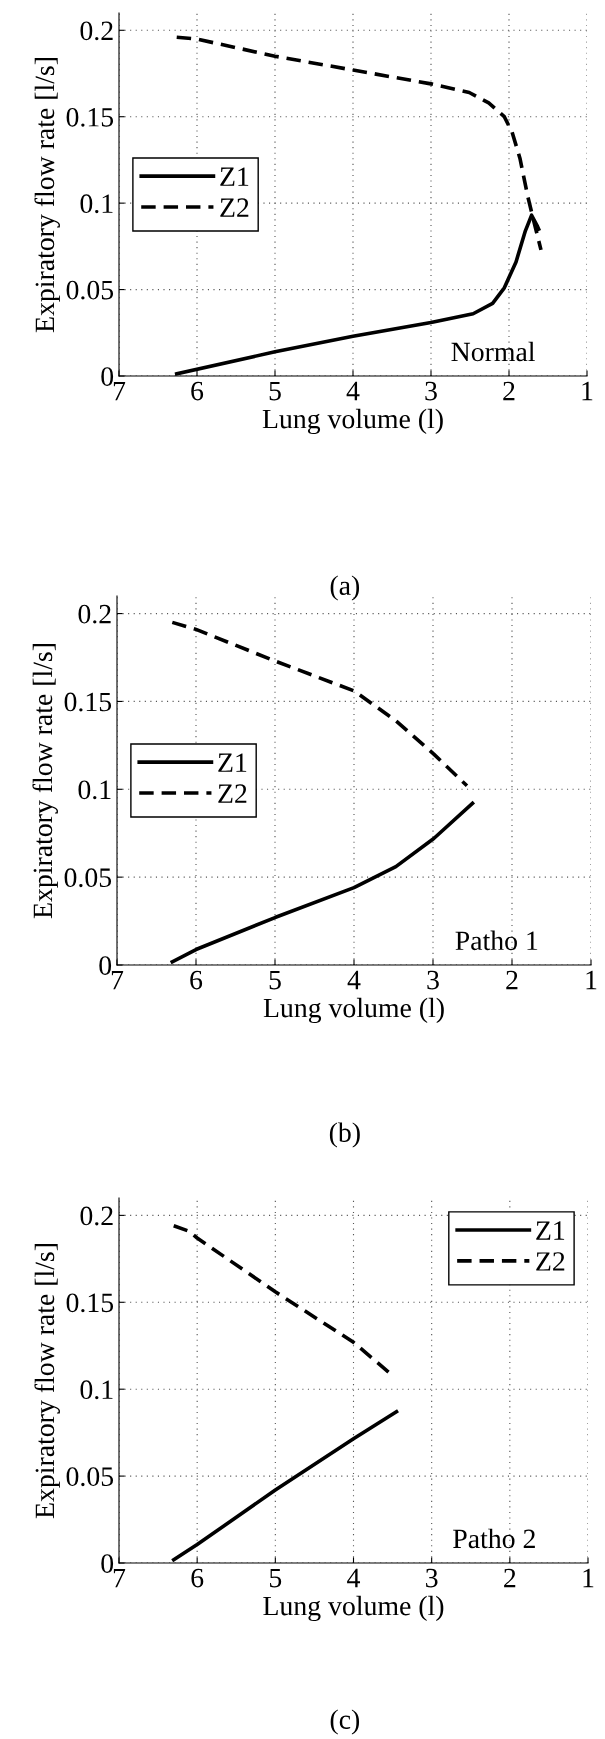 This screenshot has width=605, height=1739. Describe the element at coordinates (345, 1722) in the screenshot. I see `text: (c)` at that location.